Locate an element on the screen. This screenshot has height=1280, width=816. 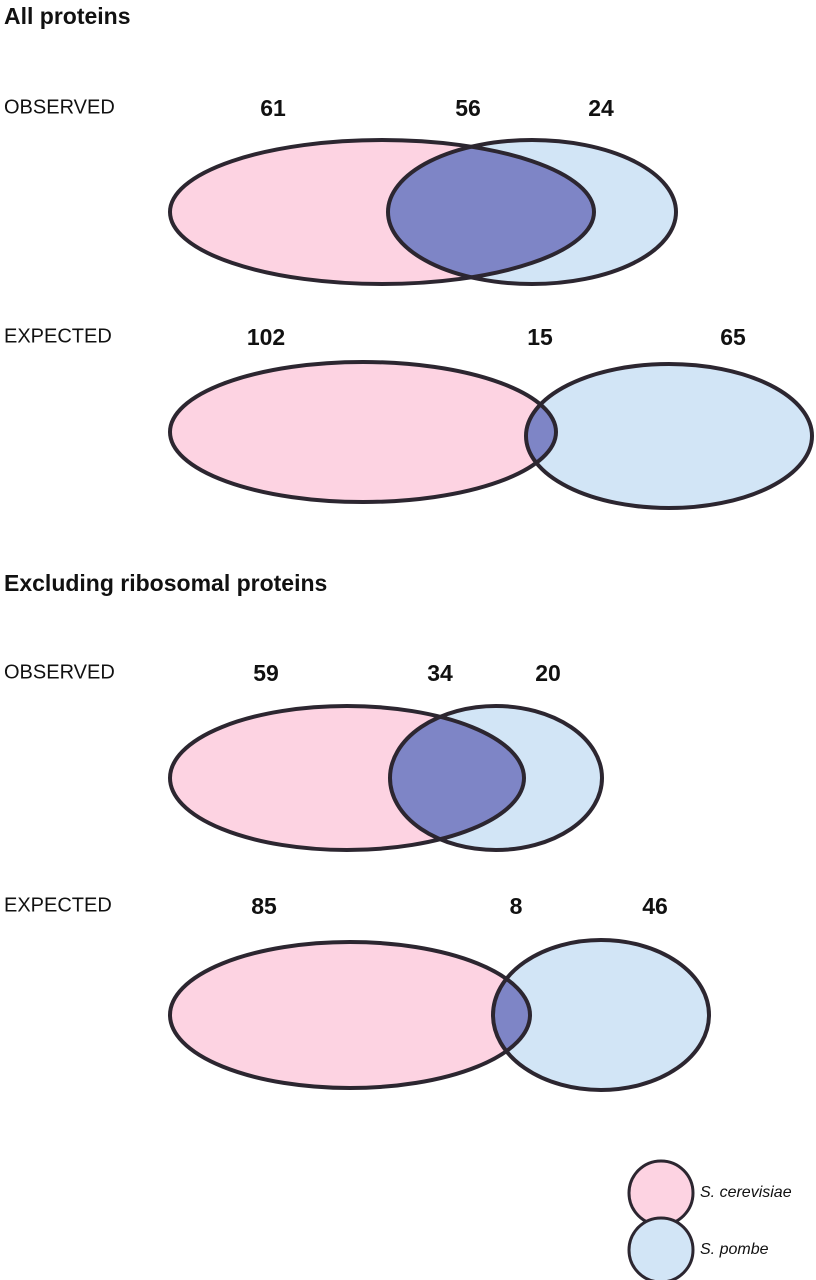
count-label: 15 is located at coordinates (540, 337).